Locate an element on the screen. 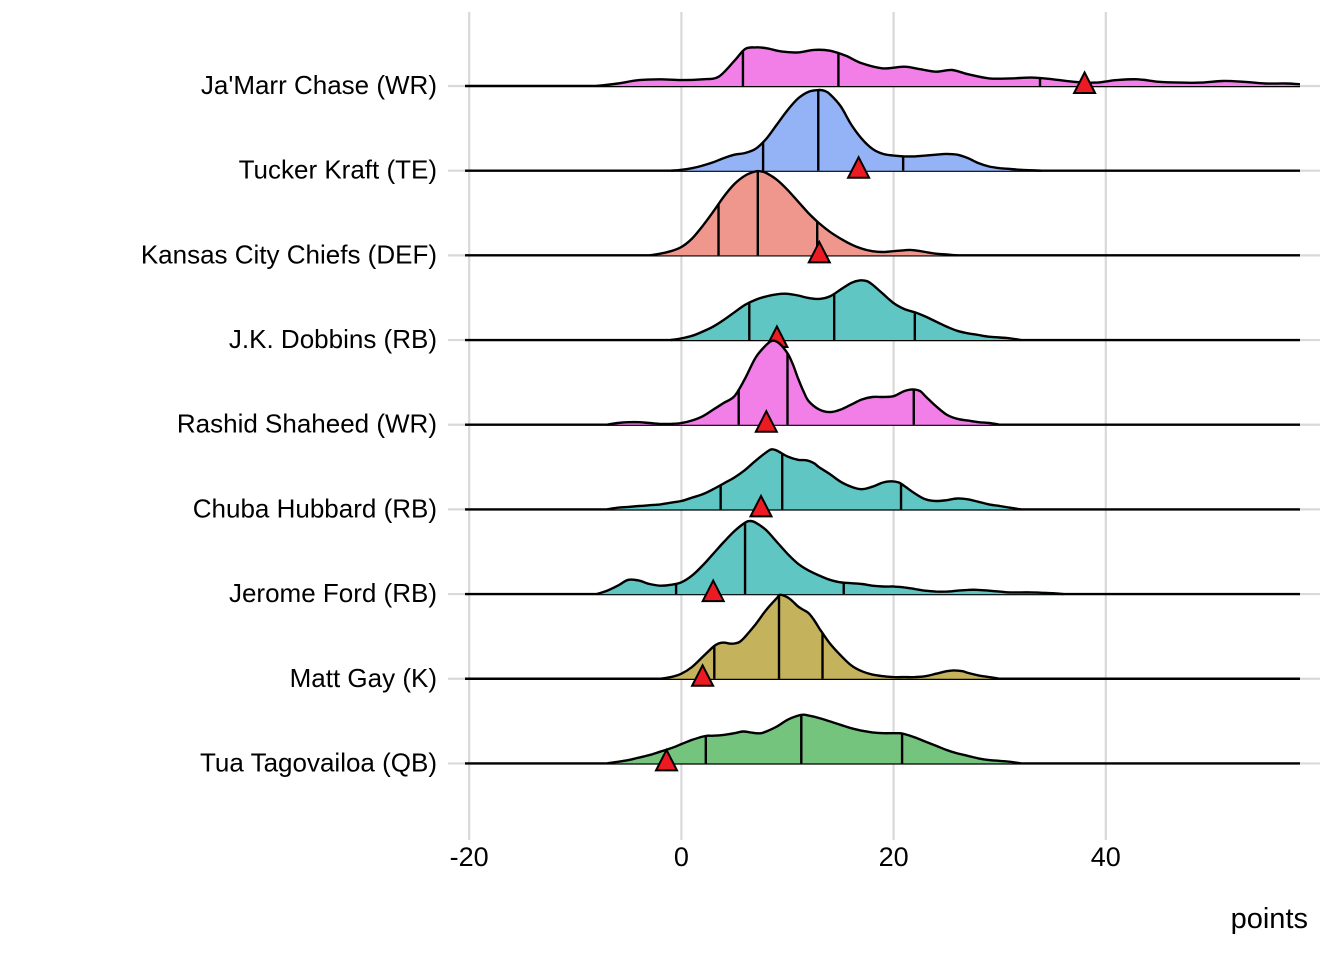  player-label: J.K. Dobbins (RB) is located at coordinates (333, 339).